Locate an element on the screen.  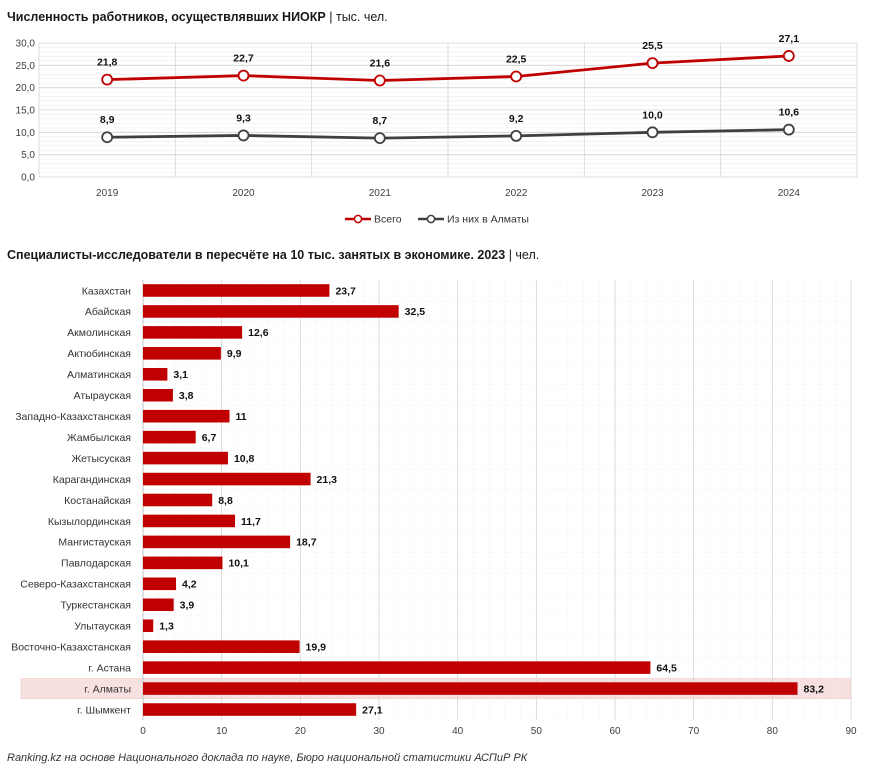
x-tick-label: 40 is located at coordinates (458, 731).